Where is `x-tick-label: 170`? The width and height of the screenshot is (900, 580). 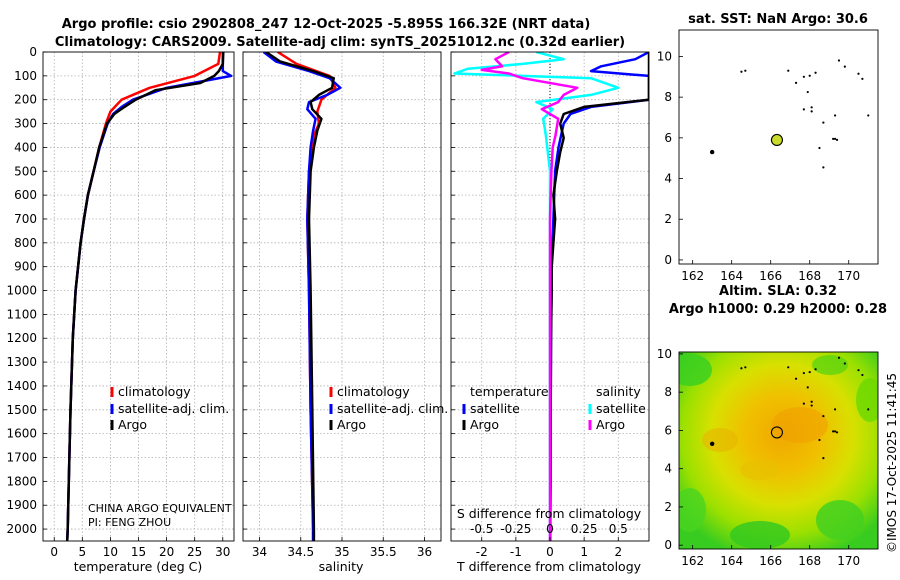 x-tick-label: 170 is located at coordinates (848, 276).